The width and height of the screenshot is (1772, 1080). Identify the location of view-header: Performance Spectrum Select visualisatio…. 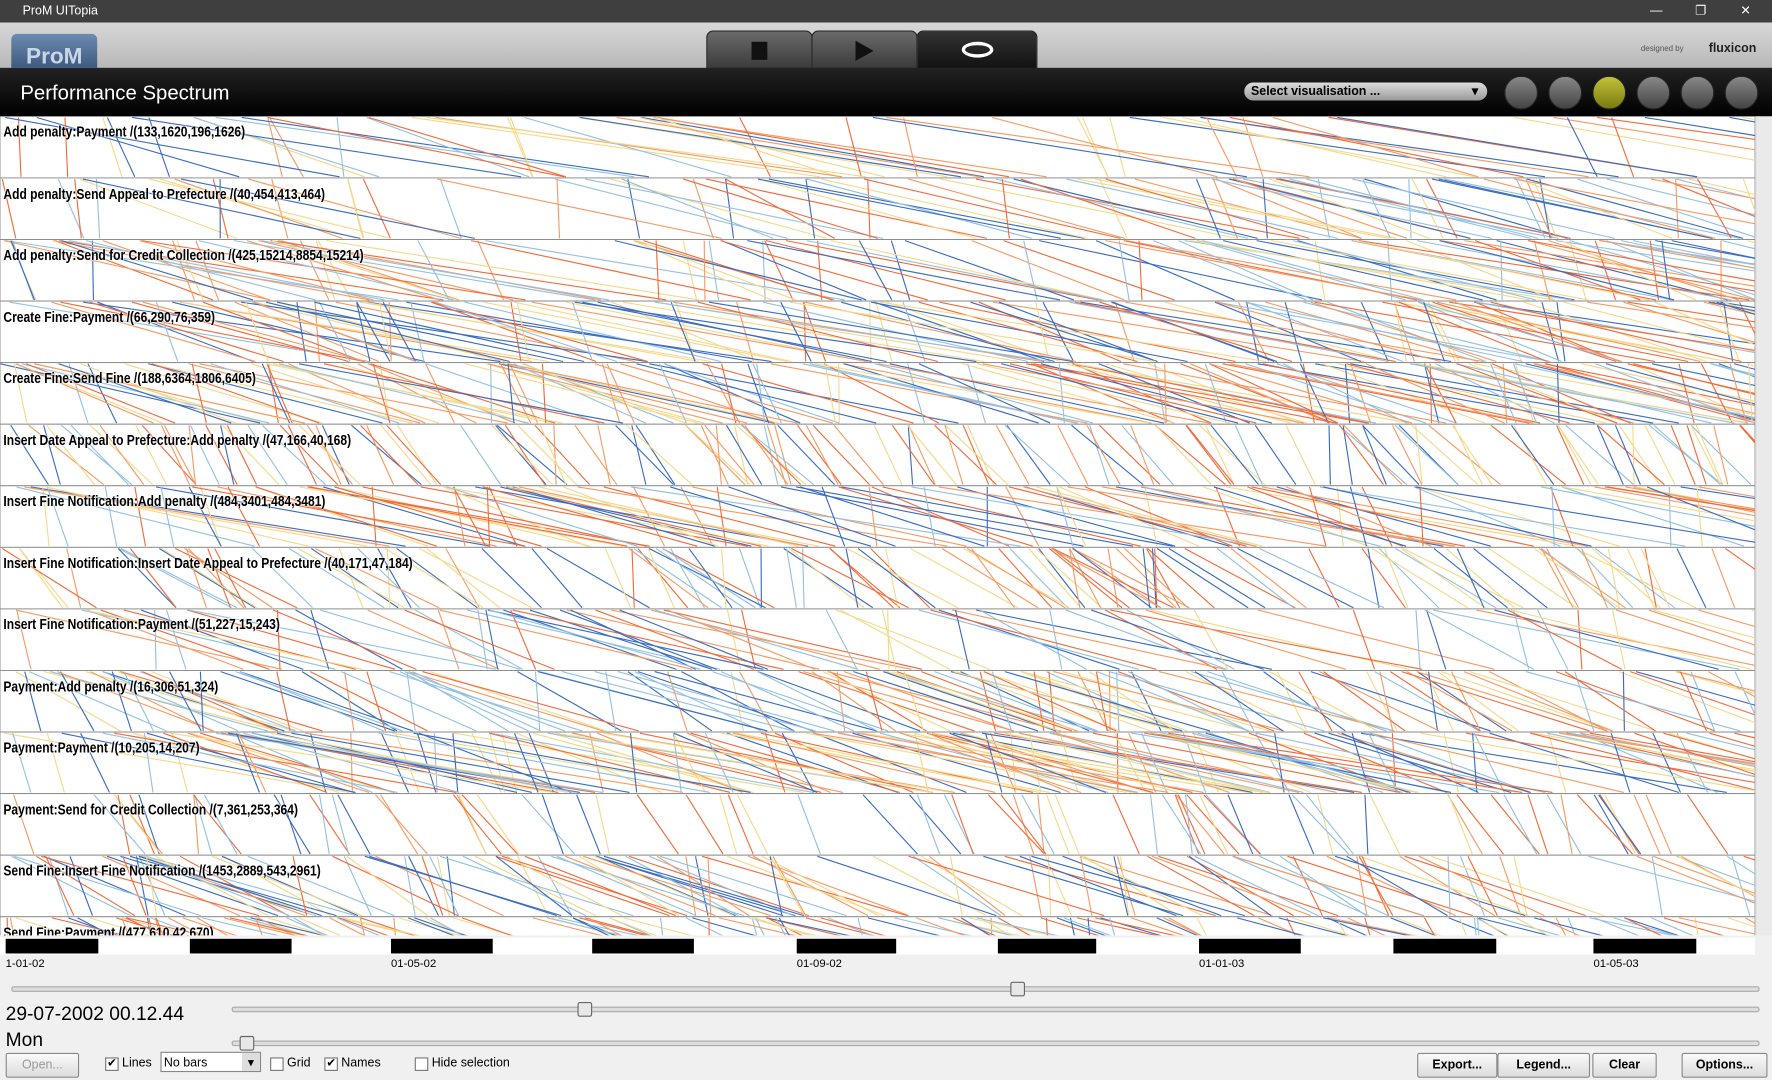
(886, 92).